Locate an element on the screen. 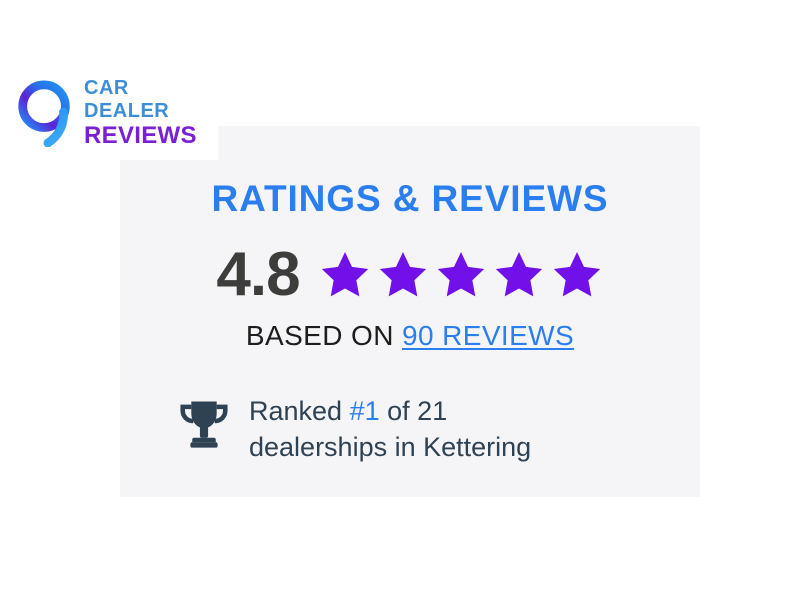 This screenshot has height=600, width=800. based-on-row: BASED ON 90 REVIEWS is located at coordinates (410, 336).